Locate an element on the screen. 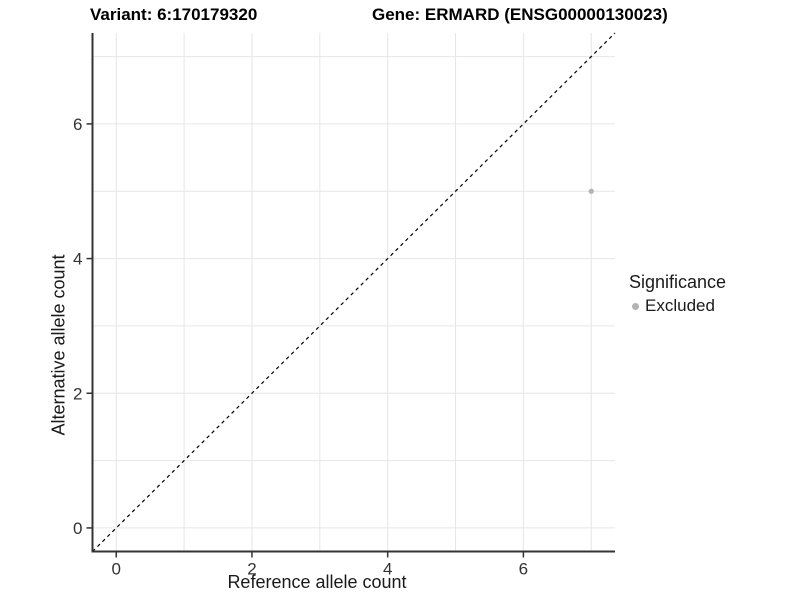 The width and height of the screenshot is (800, 600). x-tick-label: 2 is located at coordinates (251, 569).